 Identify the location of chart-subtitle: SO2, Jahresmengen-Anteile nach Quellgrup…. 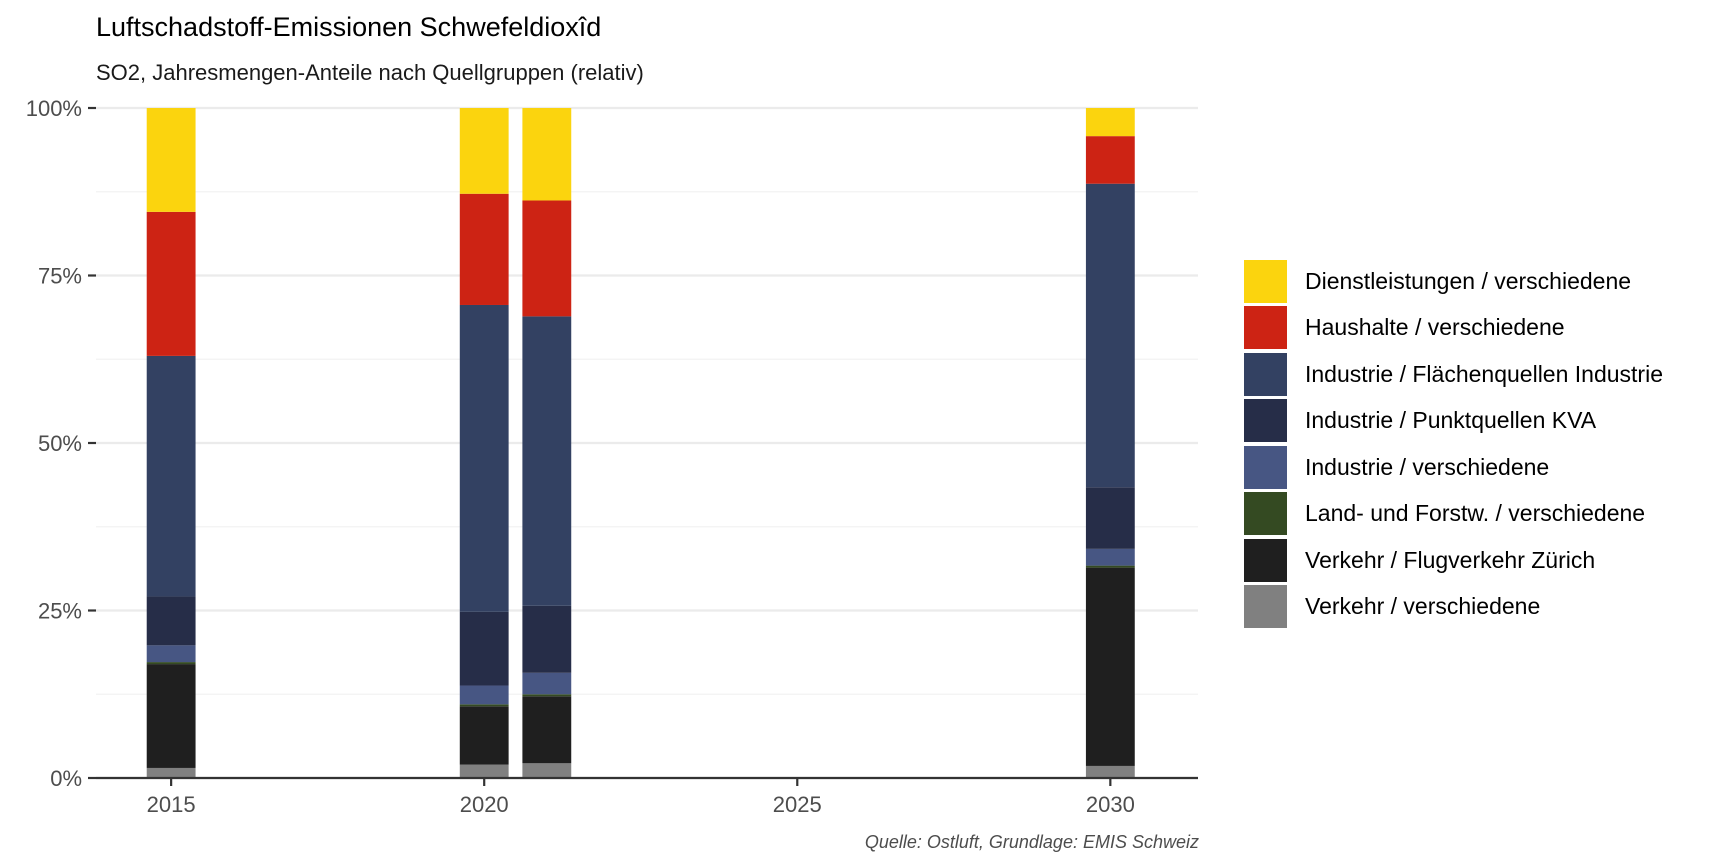
(370, 72).